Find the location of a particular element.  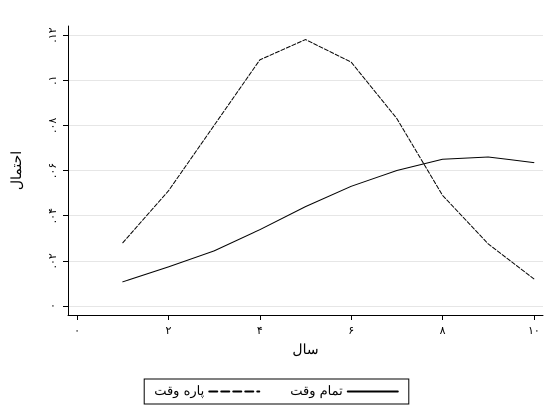

x-tick-label: ۰ is located at coordinates (77, 330).